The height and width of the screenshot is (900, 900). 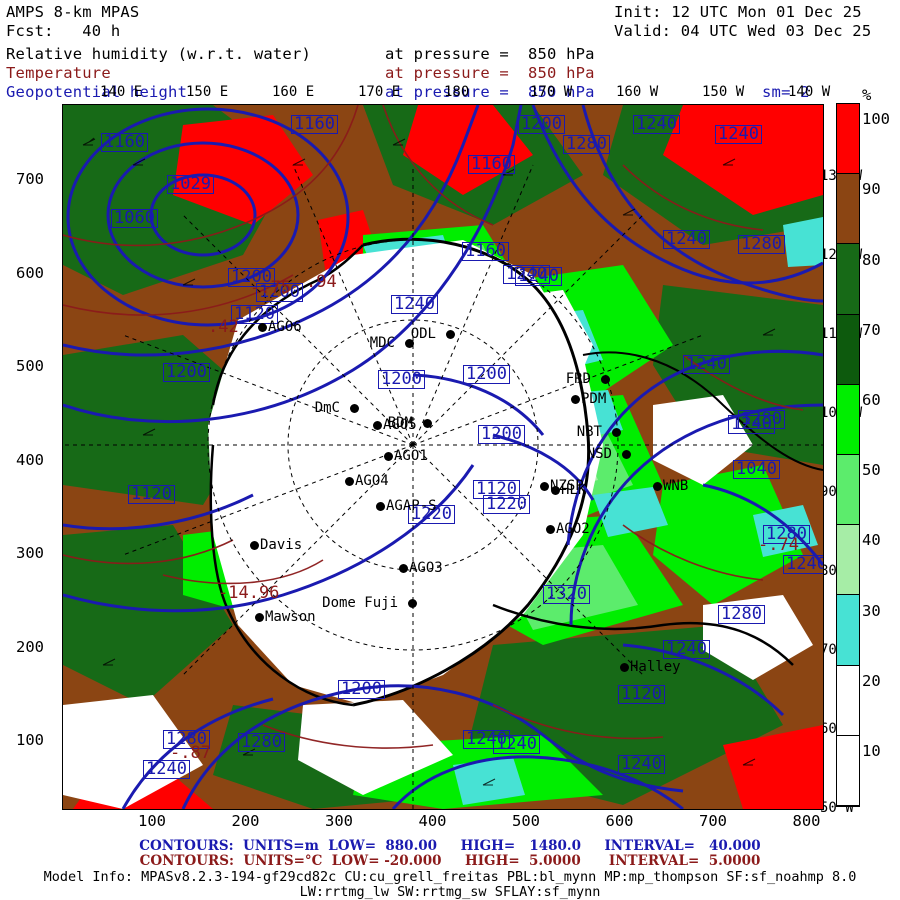 I want to click on y-tick-600: 600, so click(x=30, y=272).